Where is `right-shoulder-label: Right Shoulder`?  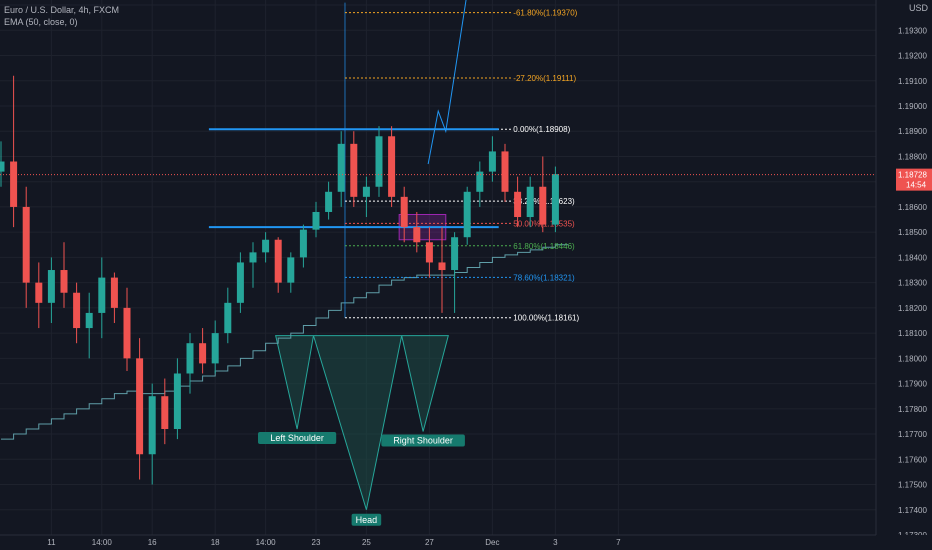 right-shoulder-label: Right Shoulder is located at coordinates (423, 441).